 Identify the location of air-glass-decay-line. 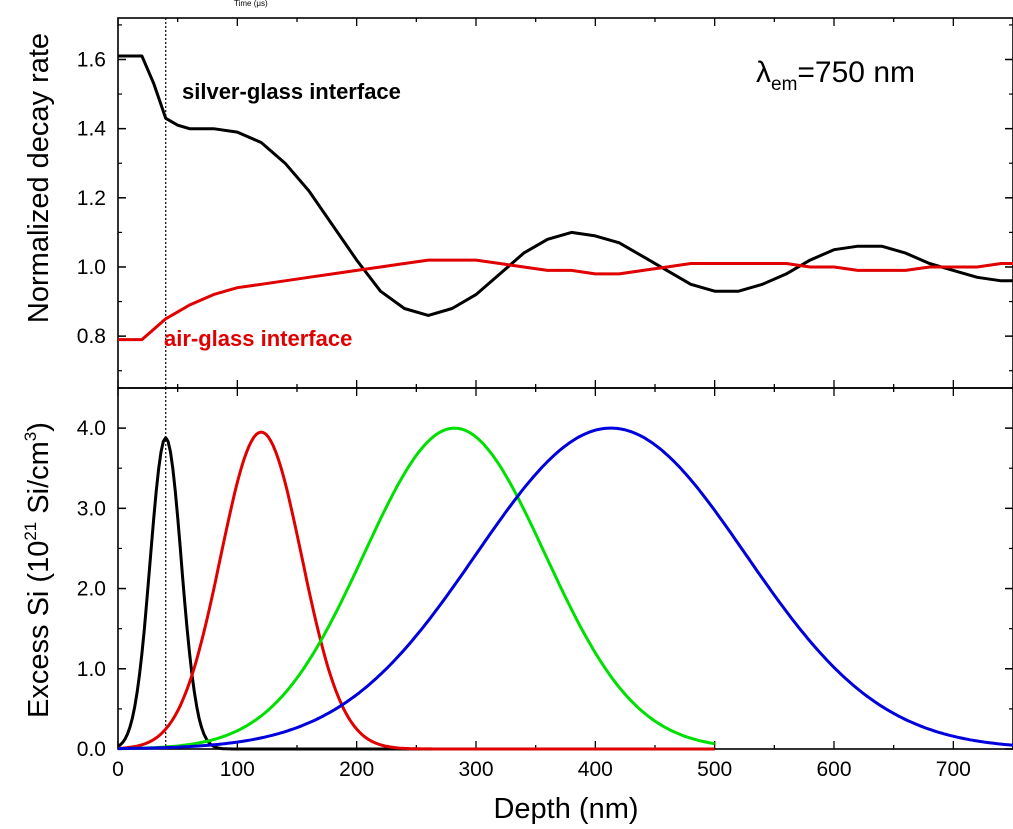
(565, 300).